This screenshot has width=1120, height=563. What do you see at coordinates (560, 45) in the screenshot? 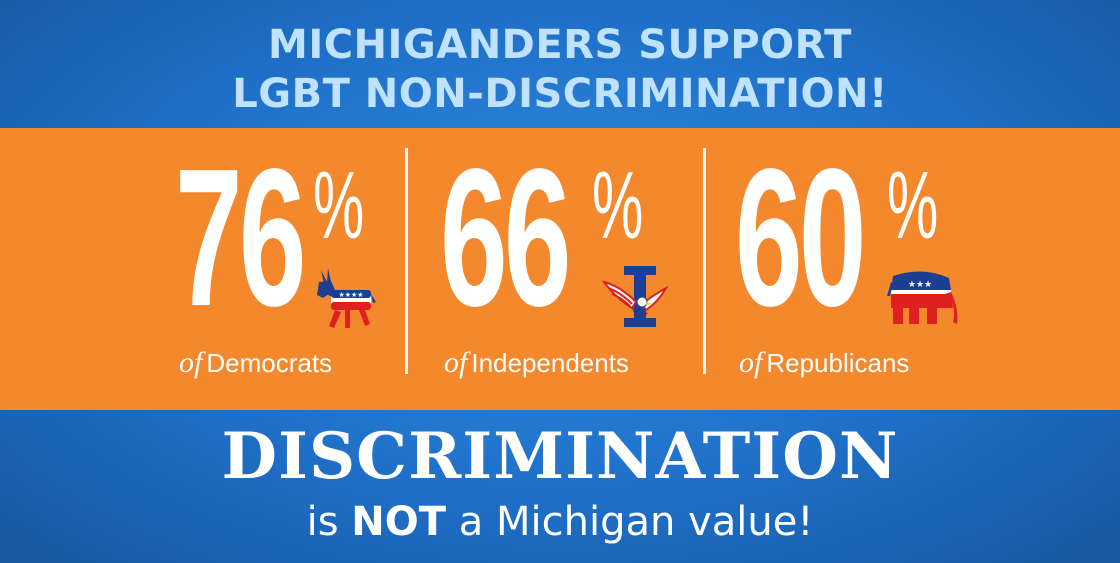
I see `headline-line-1: MICHIGANDERS SUPPORT` at bounding box center [560, 45].